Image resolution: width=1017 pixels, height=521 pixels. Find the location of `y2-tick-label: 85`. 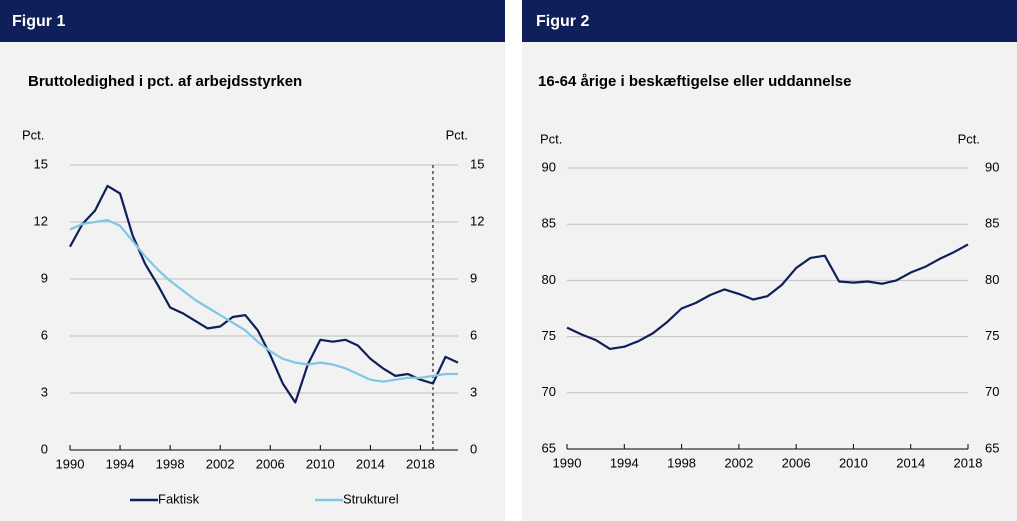

y2-tick-label: 85 is located at coordinates (992, 223).